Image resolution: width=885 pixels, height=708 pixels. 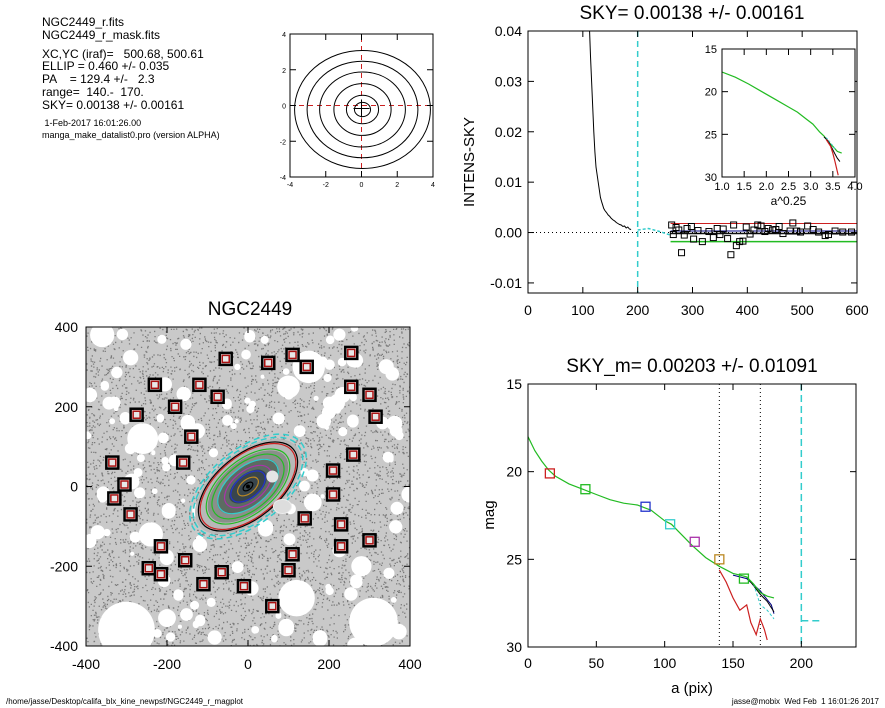 I want to click on contour-ytick-label: -4, so click(x=283, y=178).